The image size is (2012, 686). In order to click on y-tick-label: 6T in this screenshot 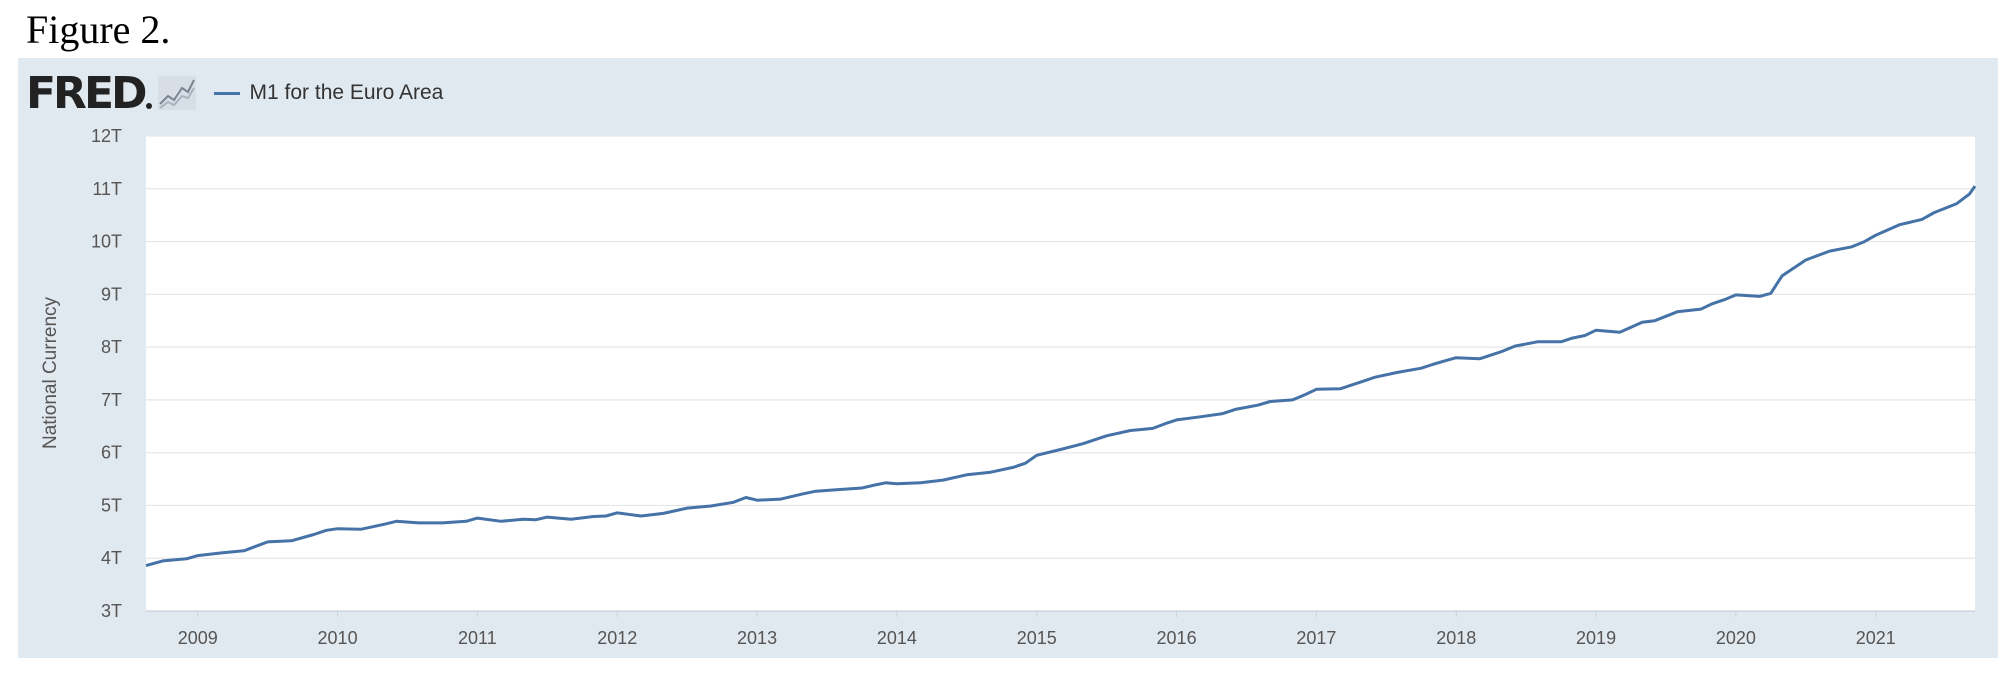, I will do `click(111, 453)`.